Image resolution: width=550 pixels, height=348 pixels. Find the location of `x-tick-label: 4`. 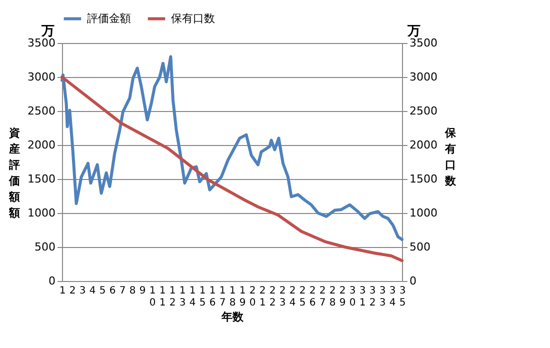

x-tick-label: 4 is located at coordinates (92, 291).